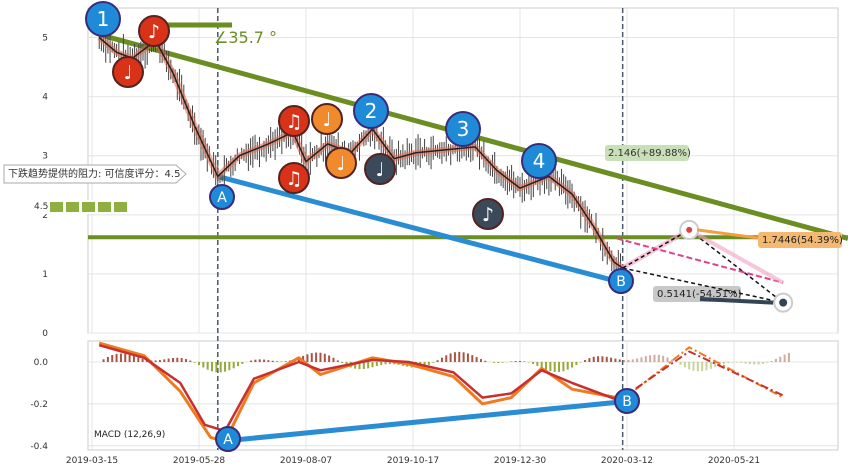 The image size is (848, 471). Describe the element at coordinates (699, 294) in the screenshot. I see `target-b-label: 0.5141(-54.51%)` at that location.